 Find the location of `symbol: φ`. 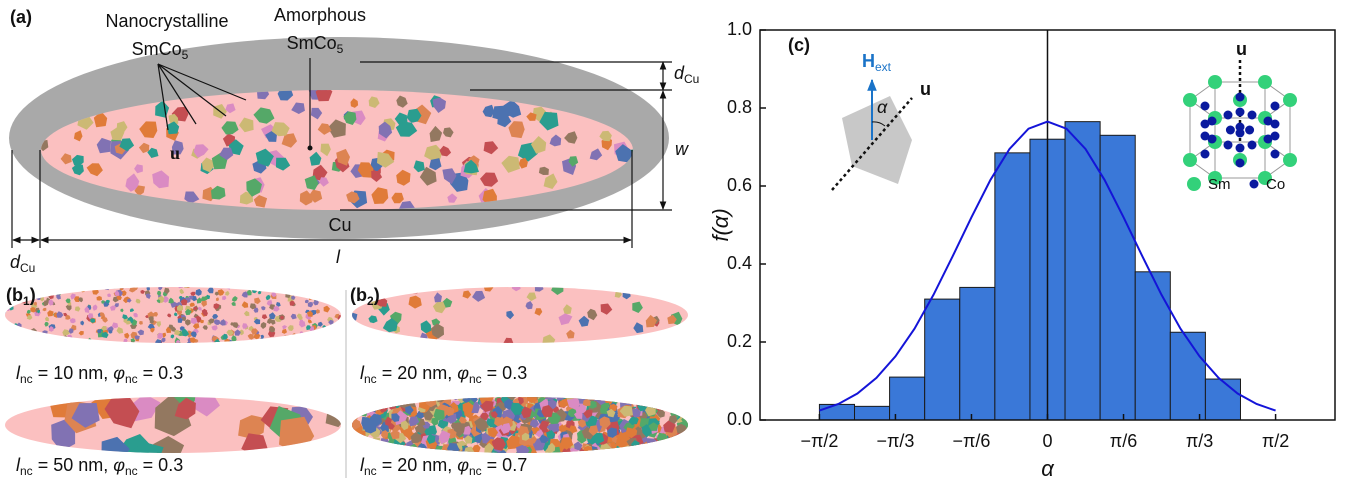

symbol: φ is located at coordinates (463, 465).